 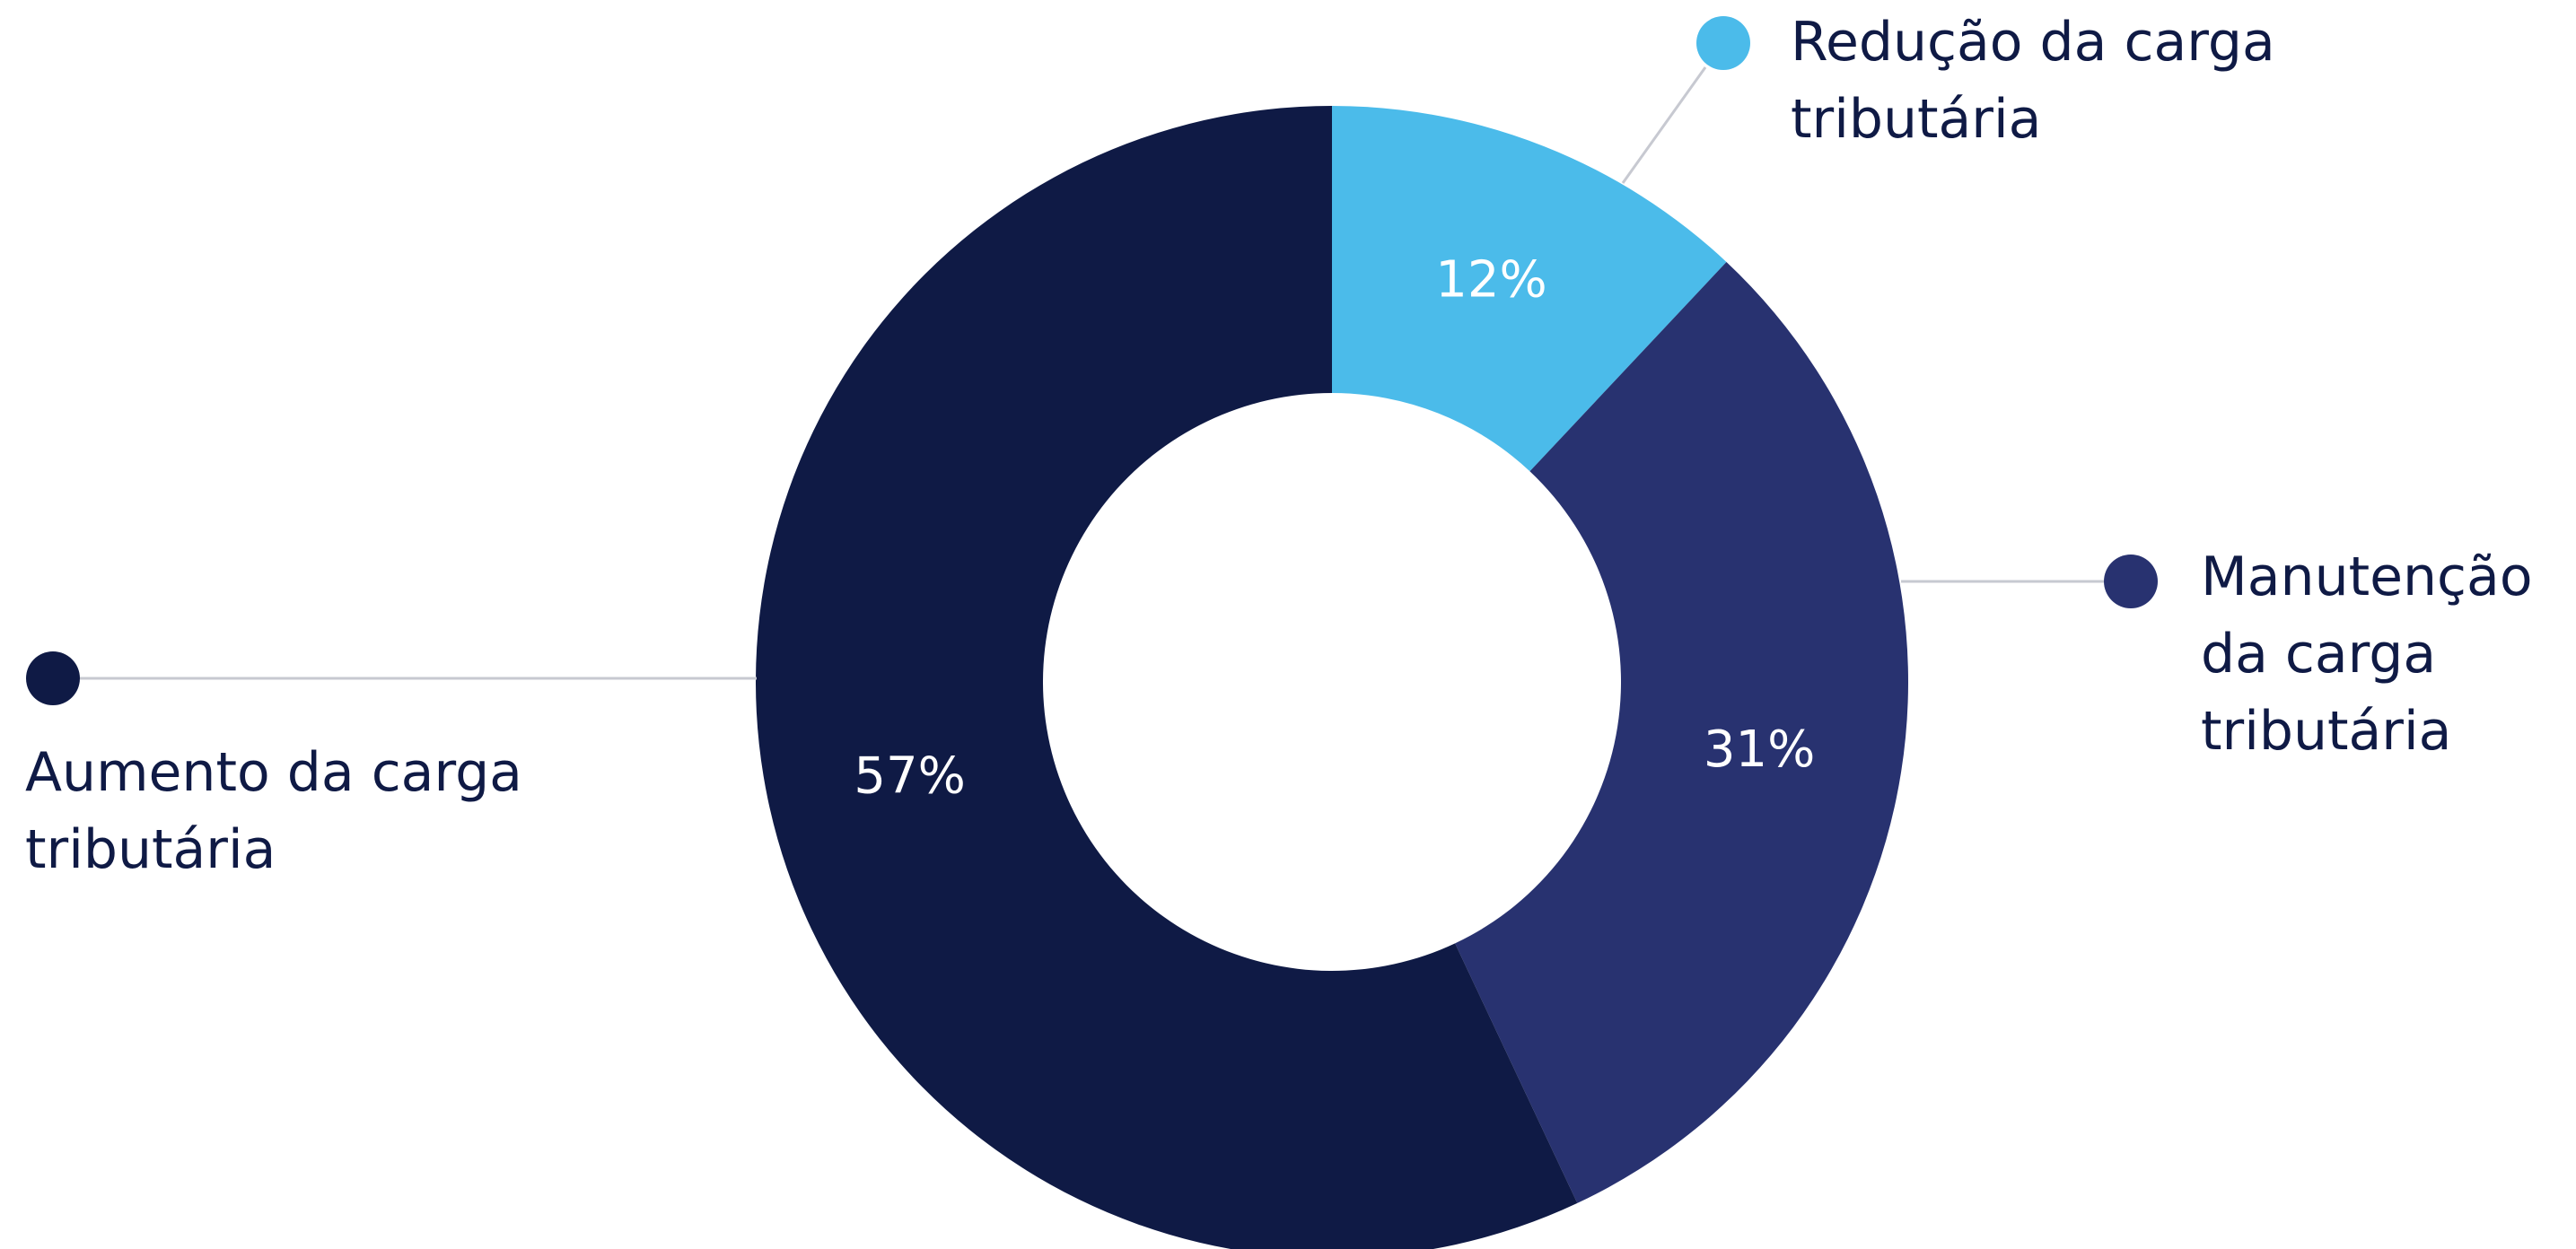 What do you see at coordinates (1682, 732) in the screenshot?
I see `donut-slice-manutencao` at bounding box center [1682, 732].